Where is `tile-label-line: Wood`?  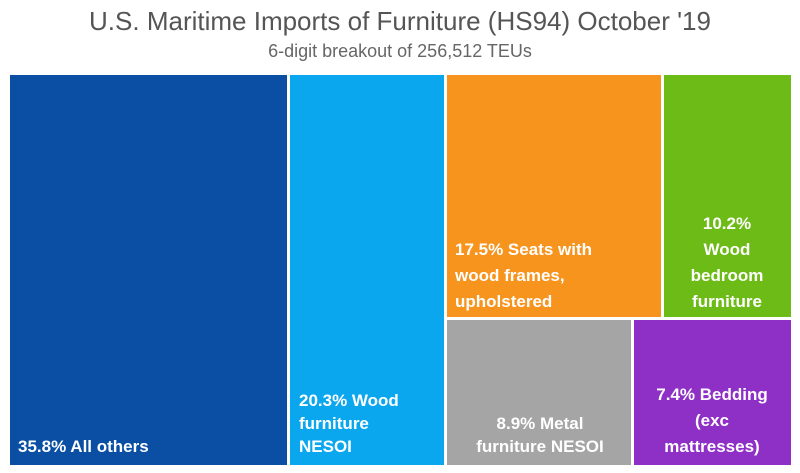
tile-label-line: Wood is located at coordinates (727, 249).